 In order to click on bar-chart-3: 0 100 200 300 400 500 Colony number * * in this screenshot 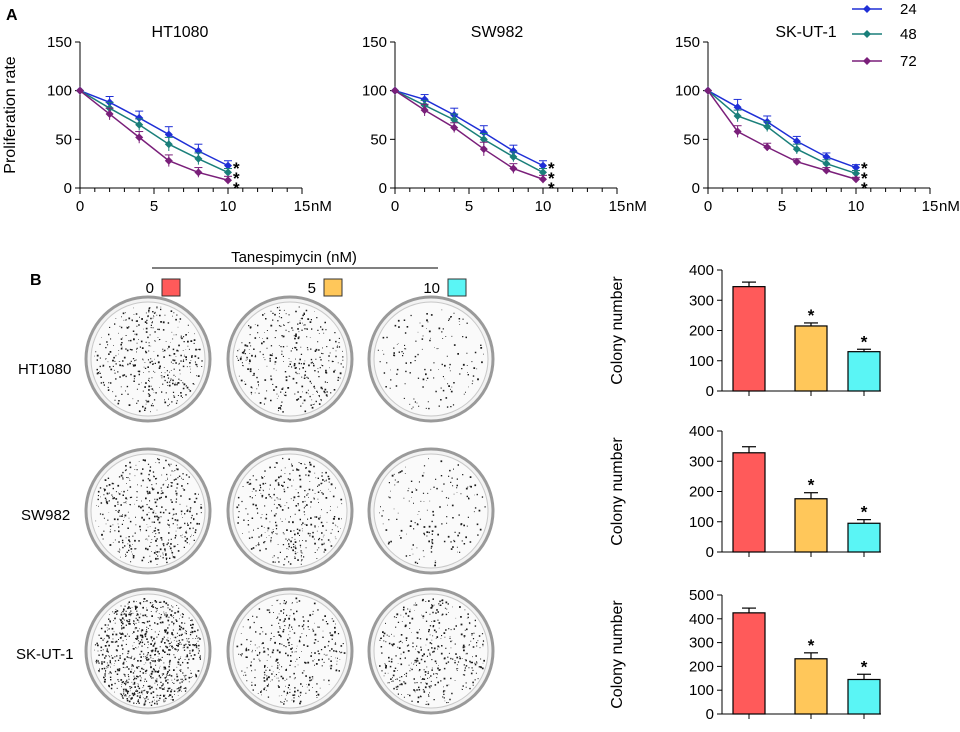, I will do `click(745, 655)`.